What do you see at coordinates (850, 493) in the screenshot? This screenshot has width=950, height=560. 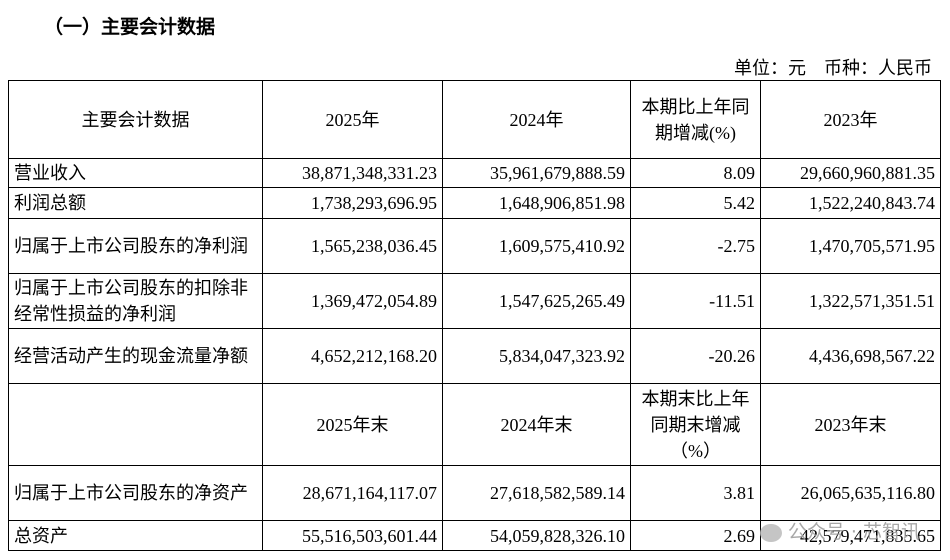 I see `value-cell: 26,065,635,116.80` at bounding box center [850, 493].